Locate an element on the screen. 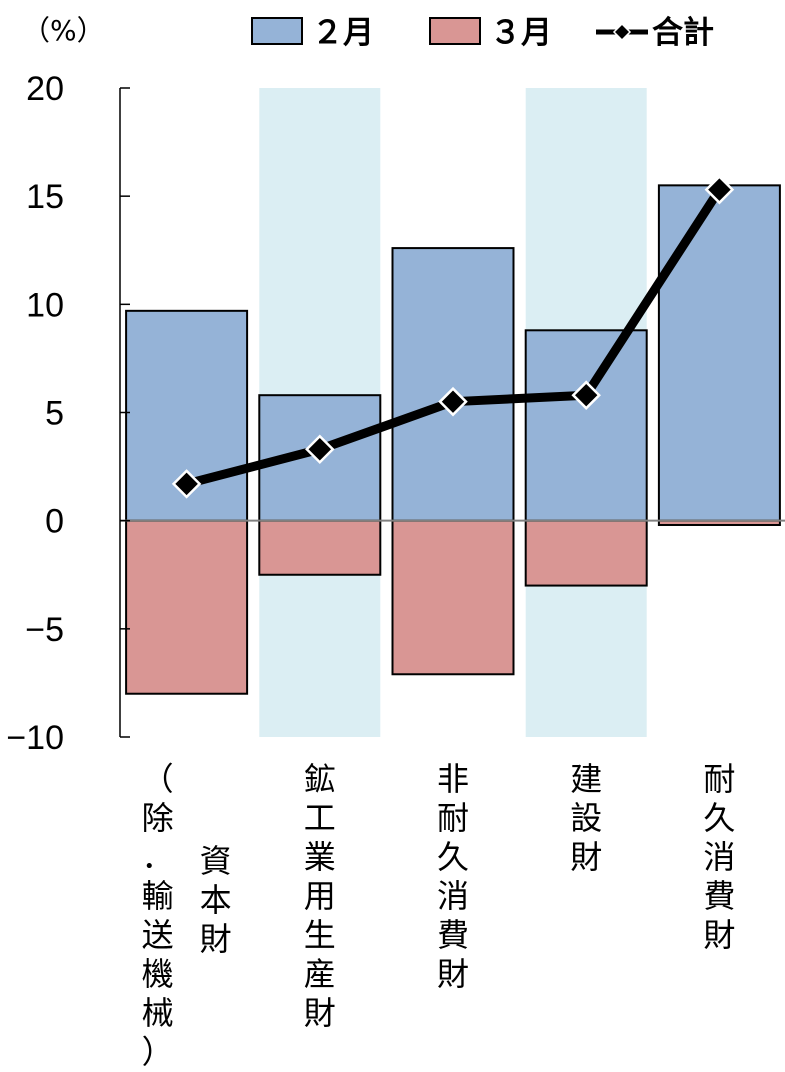  legend-label: ２月 is located at coordinates (343, 33).